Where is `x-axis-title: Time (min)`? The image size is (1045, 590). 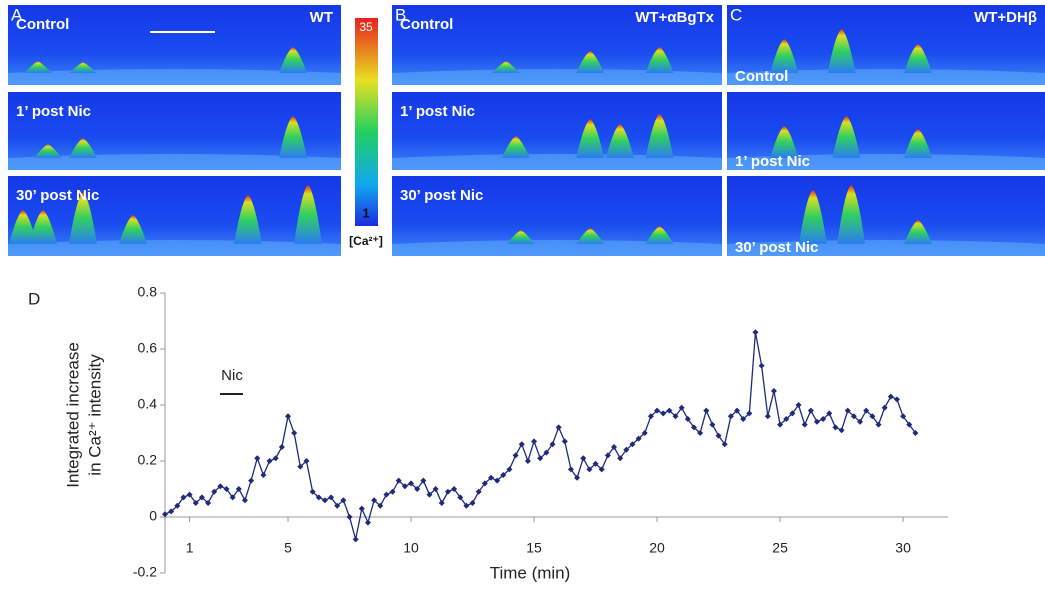 x-axis-title: Time (min) is located at coordinates (530, 572).